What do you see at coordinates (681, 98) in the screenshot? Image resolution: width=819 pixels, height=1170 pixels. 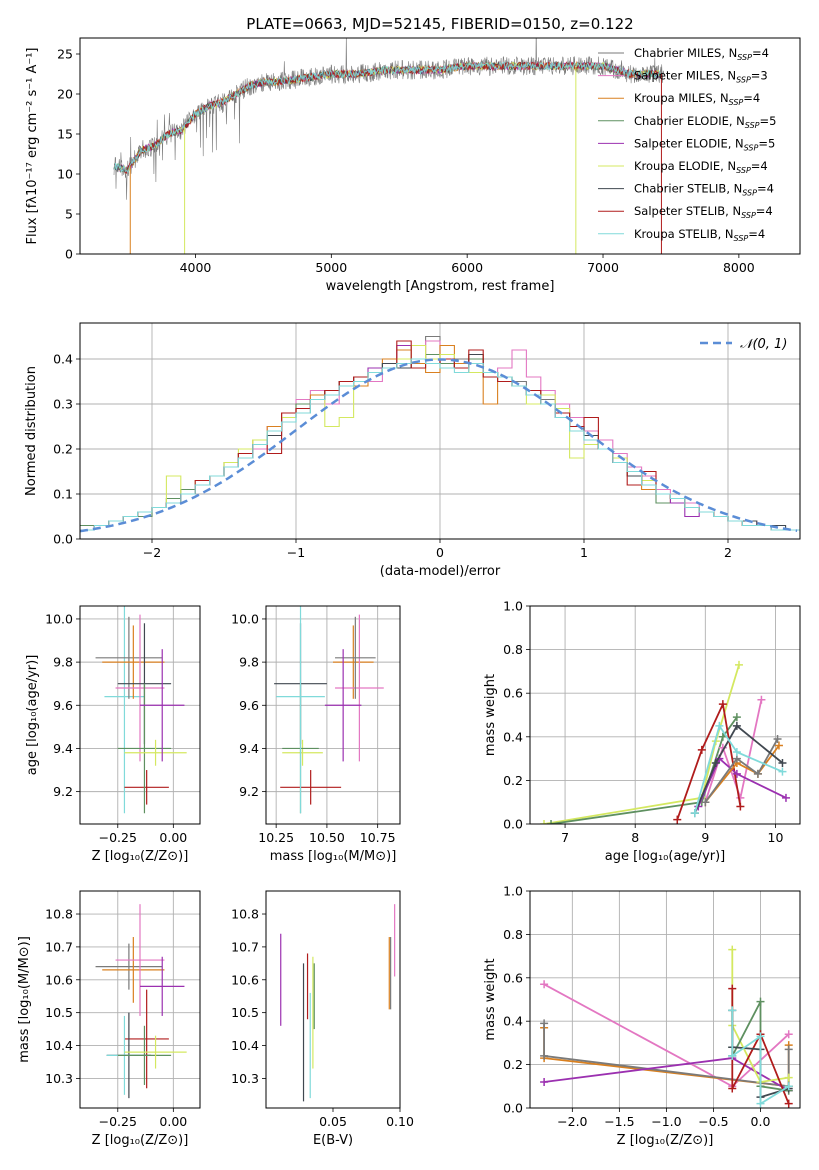 I see `legend-main: Kroupa MILES, N` at bounding box center [681, 98].